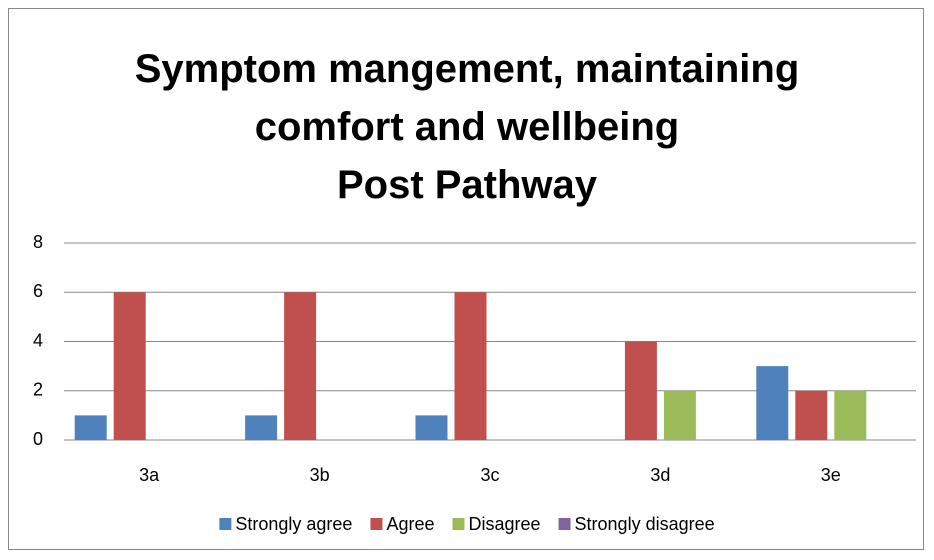 The width and height of the screenshot is (934, 560). I want to click on legend-label: Disagree, so click(504, 524).